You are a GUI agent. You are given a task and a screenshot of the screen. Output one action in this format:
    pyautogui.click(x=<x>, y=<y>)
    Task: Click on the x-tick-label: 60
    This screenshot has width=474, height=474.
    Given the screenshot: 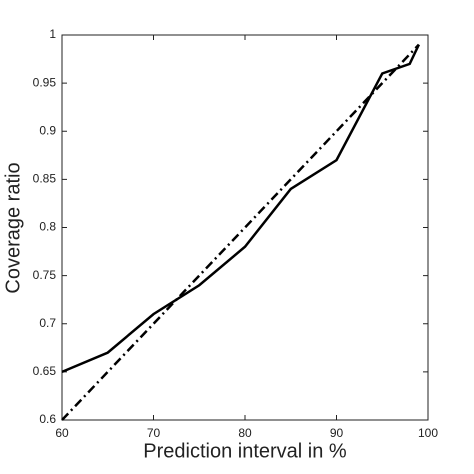 What is the action you would take?
    pyautogui.click(x=62, y=433)
    